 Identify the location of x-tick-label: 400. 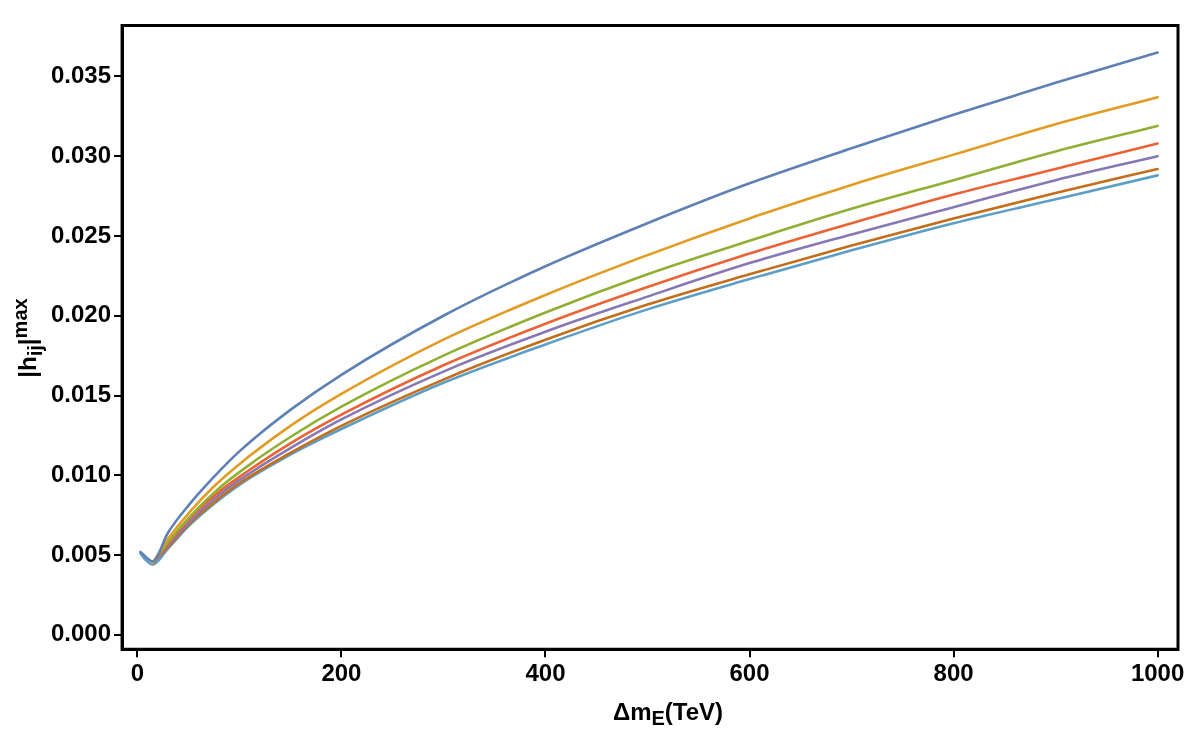
(545, 673).